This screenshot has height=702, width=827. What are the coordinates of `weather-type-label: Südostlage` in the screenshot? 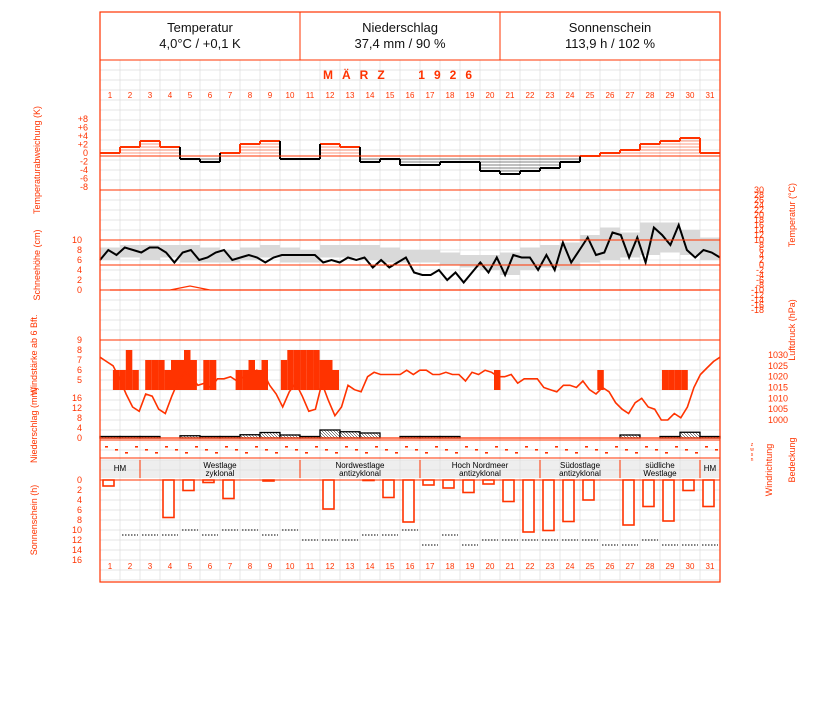 It's located at (580, 465).